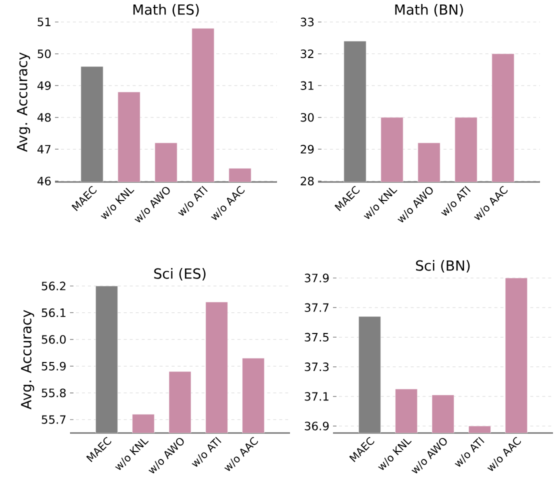 The width and height of the screenshot is (556, 488). What do you see at coordinates (54, 313) in the screenshot?
I see `y-tick-label: 56.1` at bounding box center [54, 313].